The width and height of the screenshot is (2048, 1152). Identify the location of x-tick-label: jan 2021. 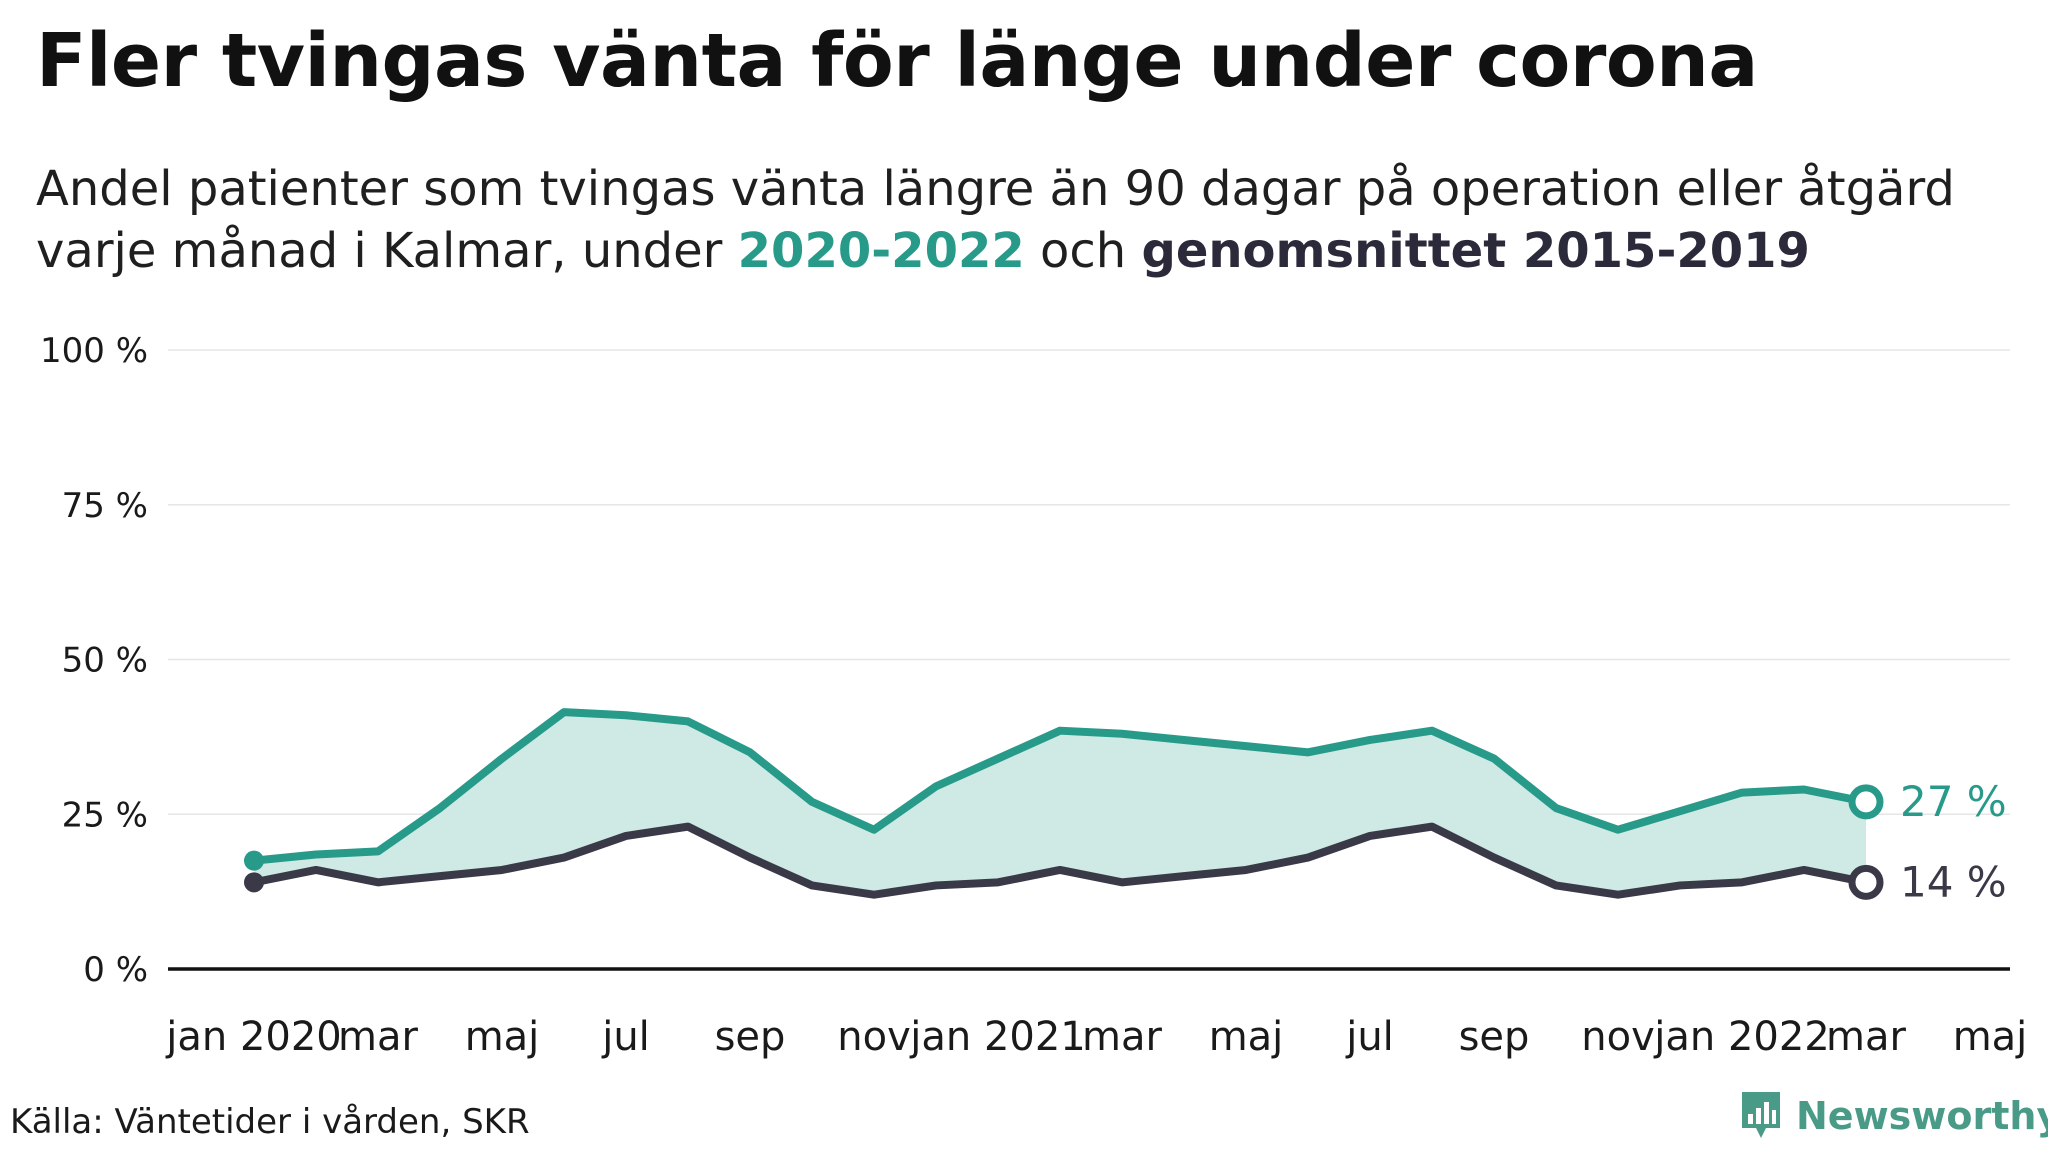
(997, 1037).